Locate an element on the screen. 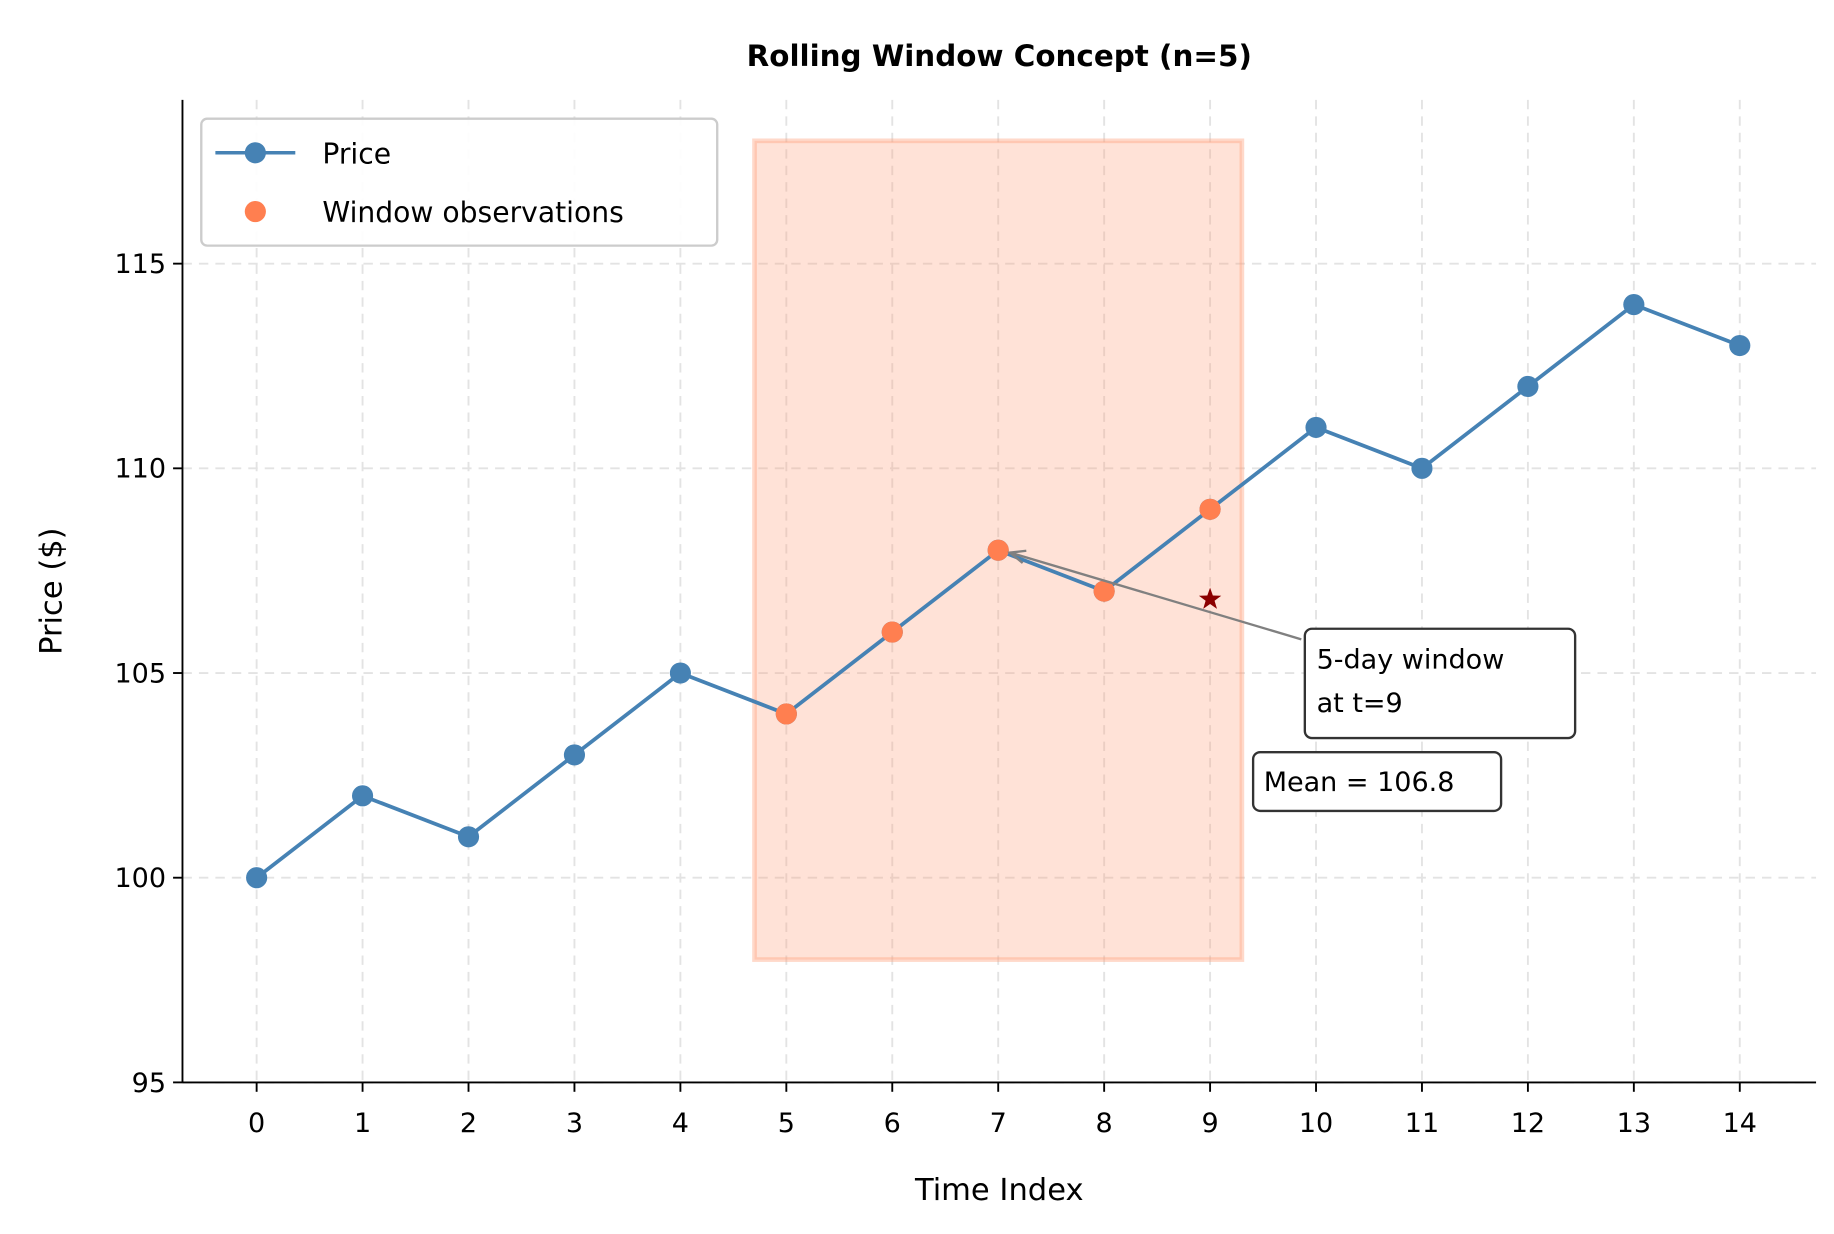 The width and height of the screenshot is (1834, 1234). y-tick-label: 110 is located at coordinates (140, 469).